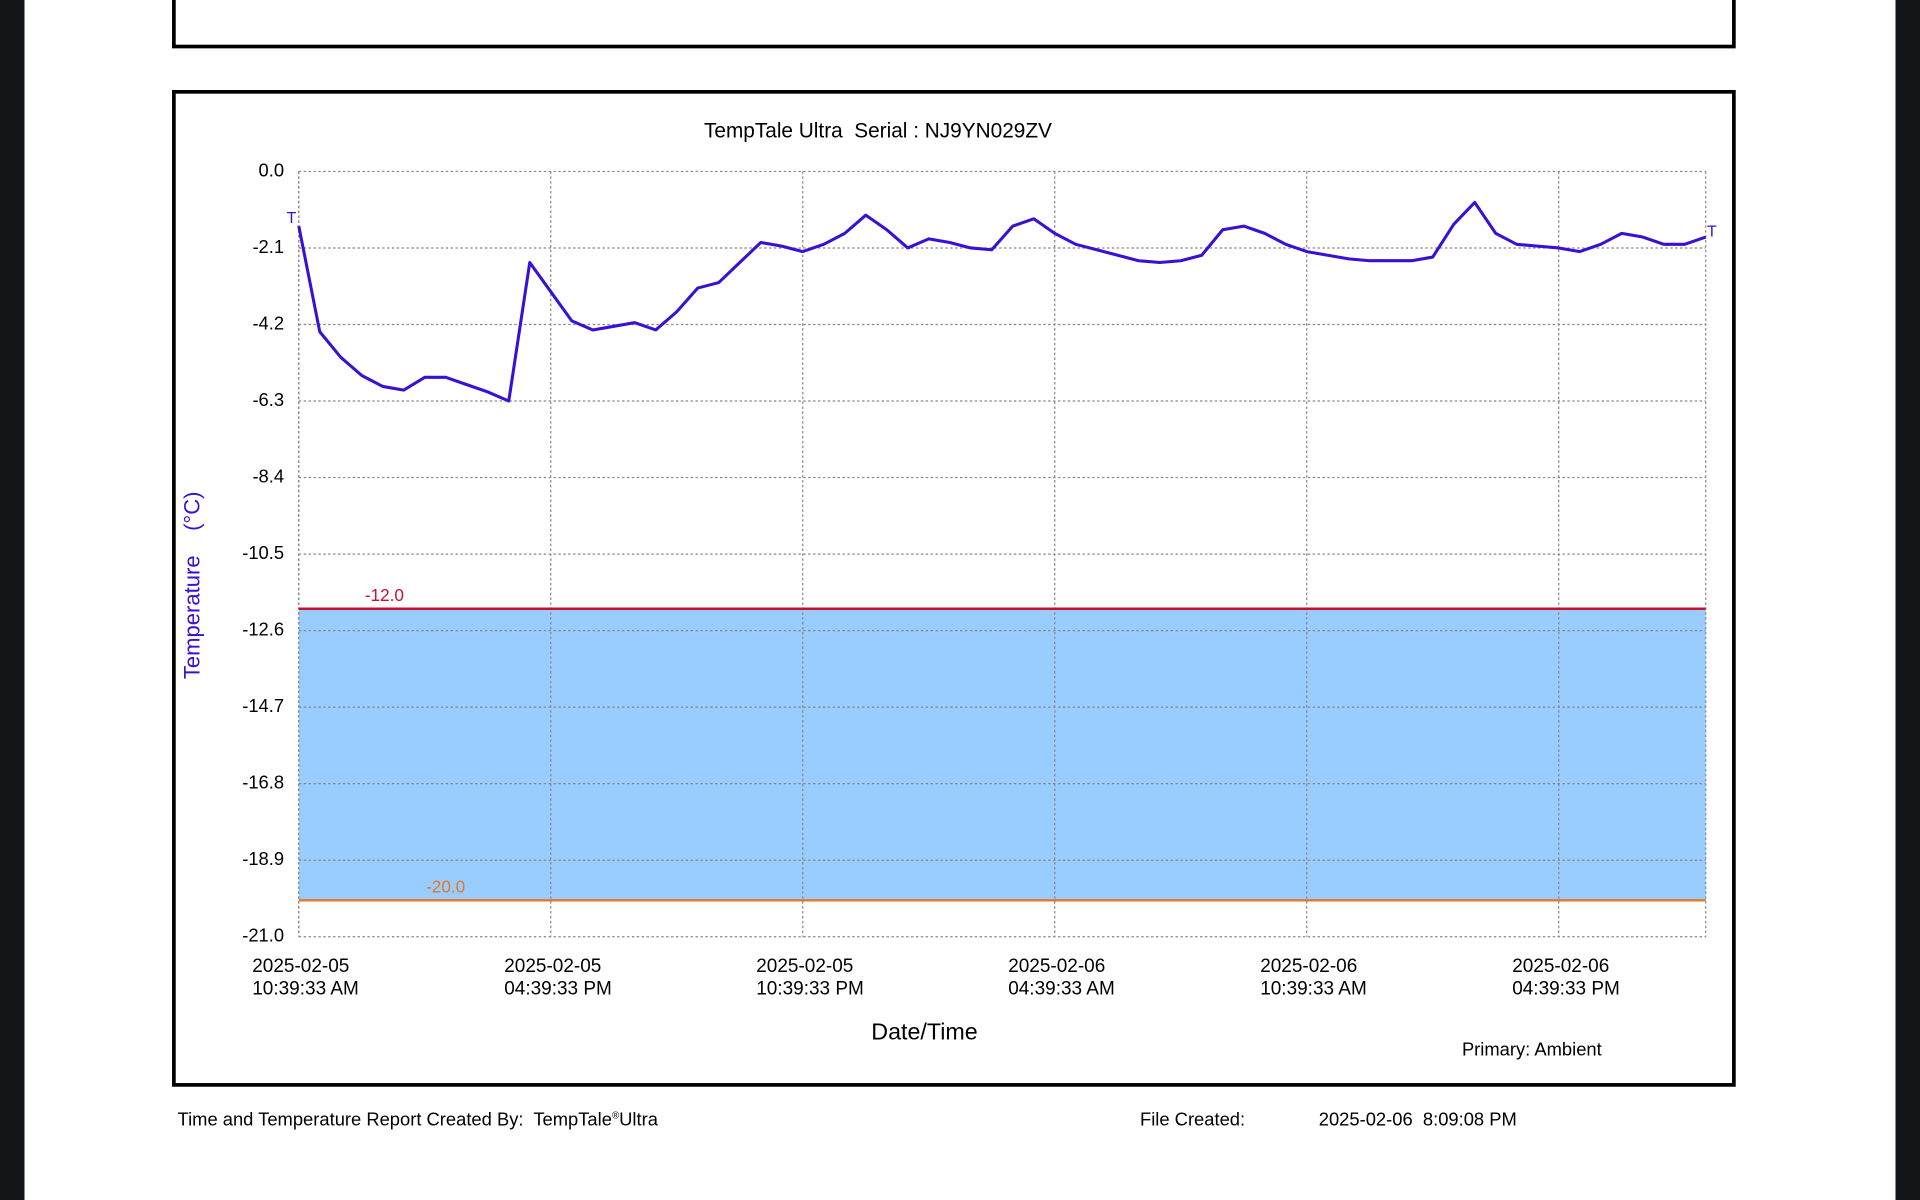 Image resolution: width=1920 pixels, height=1200 pixels. I want to click on y-tick-label: -21.0, so click(263, 935).